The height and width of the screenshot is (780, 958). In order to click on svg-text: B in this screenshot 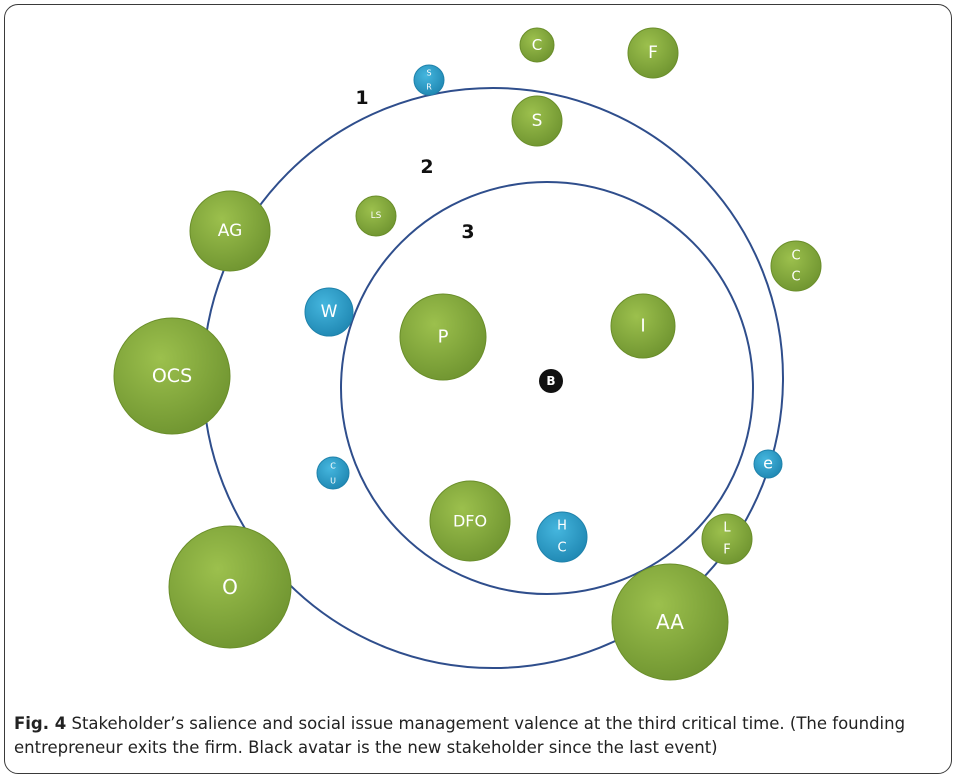, I will do `click(550, 381)`.